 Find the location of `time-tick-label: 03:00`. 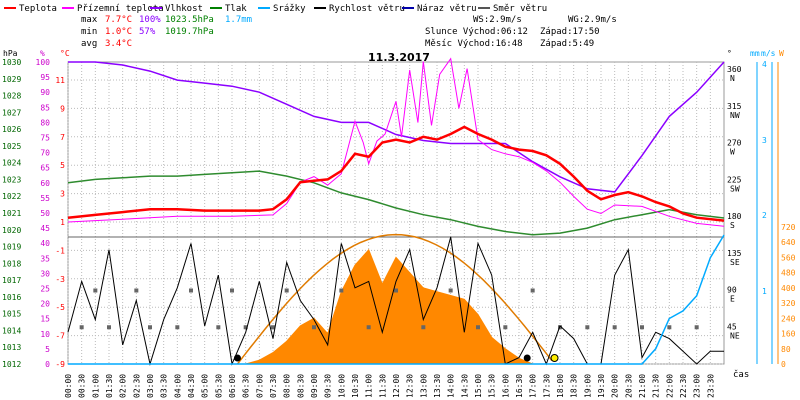

time-tick-label: 03:00 is located at coordinates (150, 386).